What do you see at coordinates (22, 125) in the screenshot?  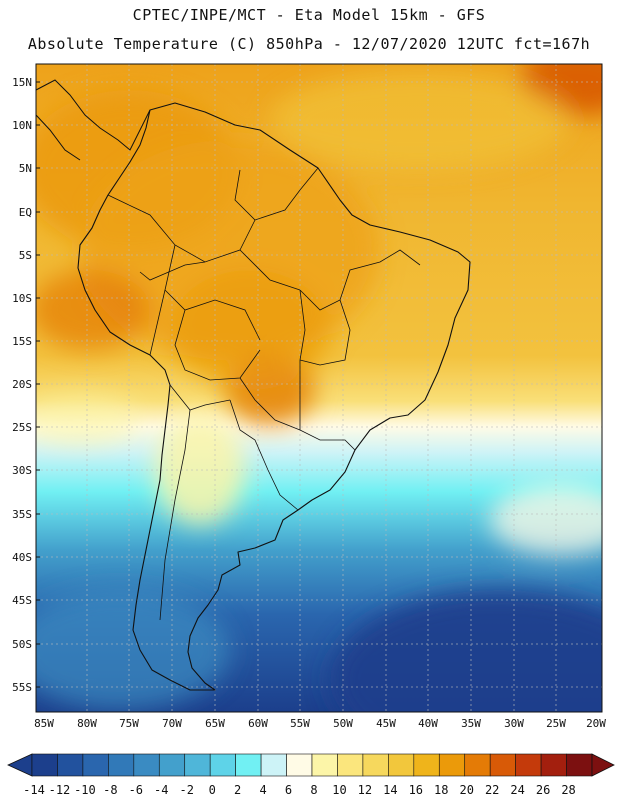 I see `lat-label: 10N` at bounding box center [22, 125].